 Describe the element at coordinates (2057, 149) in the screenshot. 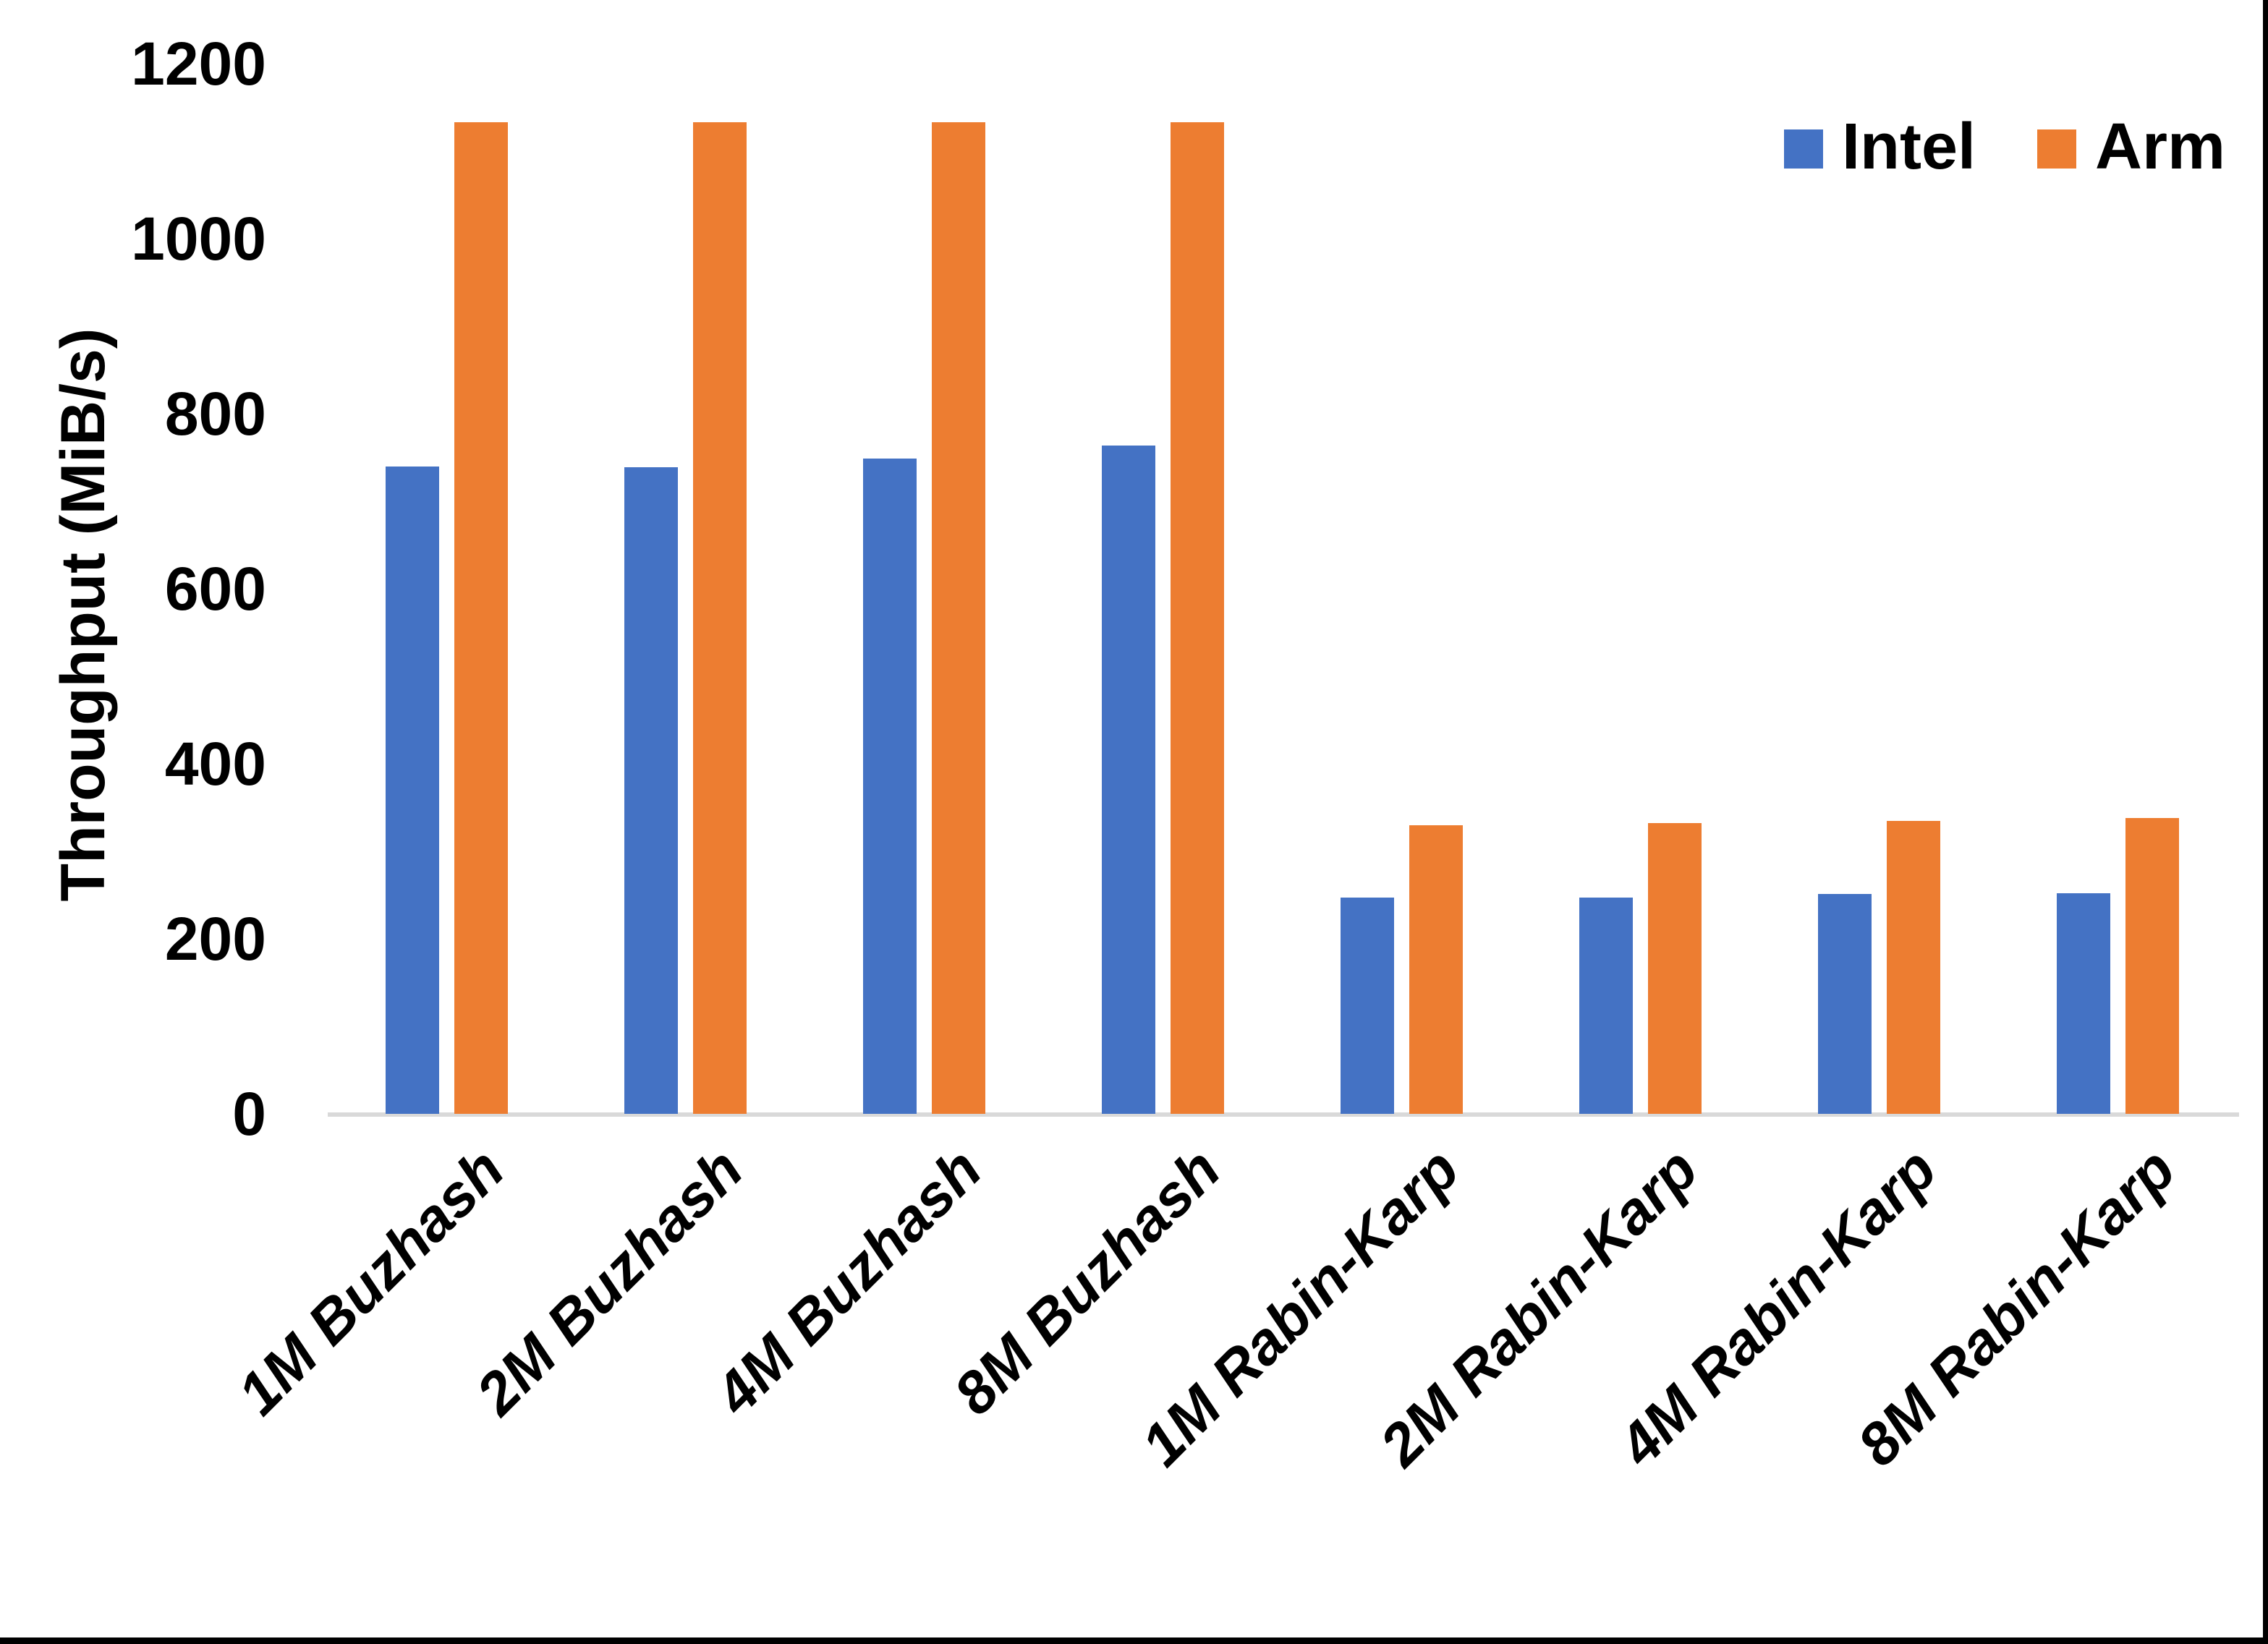

I see `arm-series-swatch-icon` at that location.